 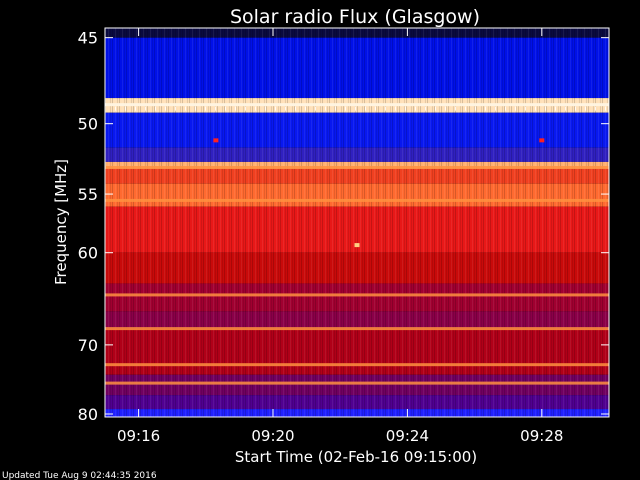 I want to click on y-tick-label-5: 80, so click(x=88, y=414).